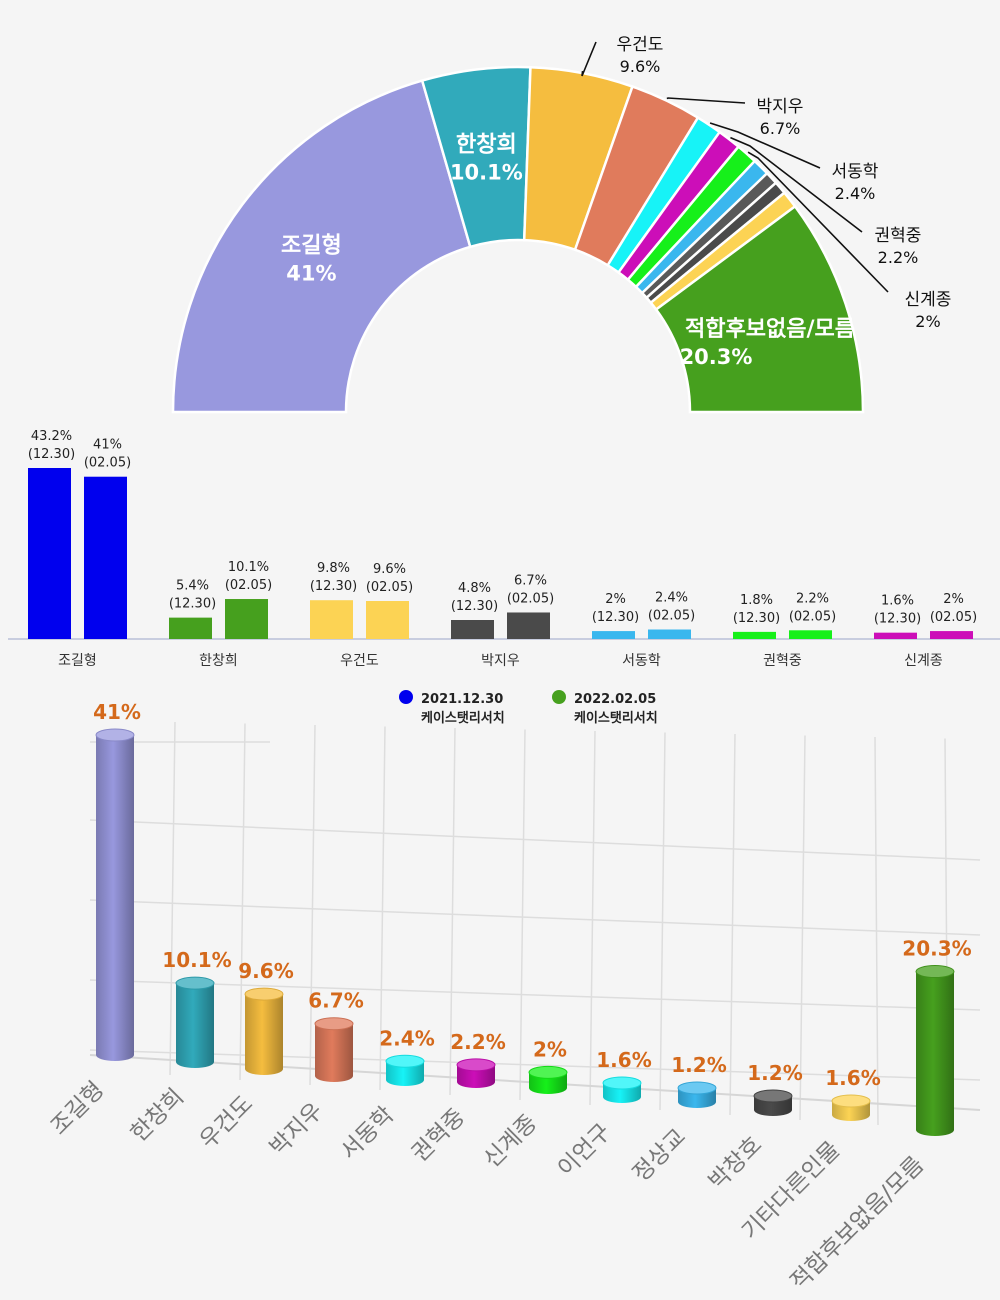 The image size is (1000, 1300). I want to click on bar-value-label: 1.8%, so click(756, 600).